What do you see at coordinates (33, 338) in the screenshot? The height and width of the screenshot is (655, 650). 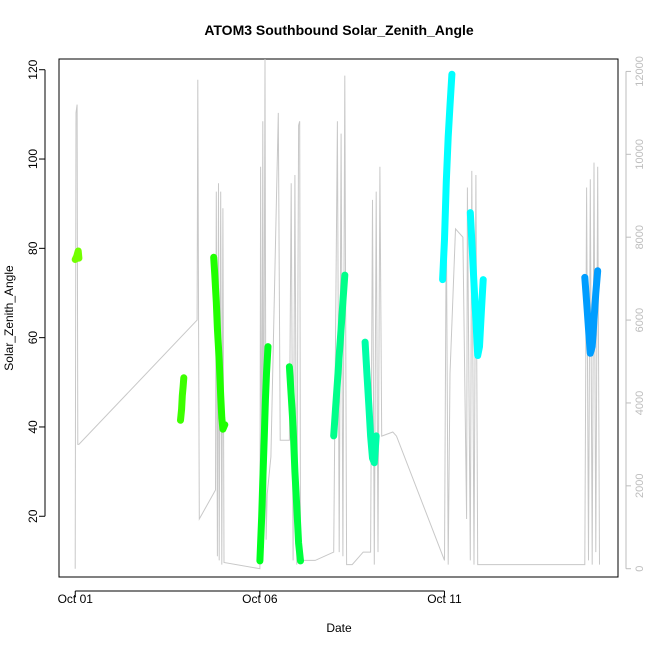 I see `y-tick-label: 60` at bounding box center [33, 338].